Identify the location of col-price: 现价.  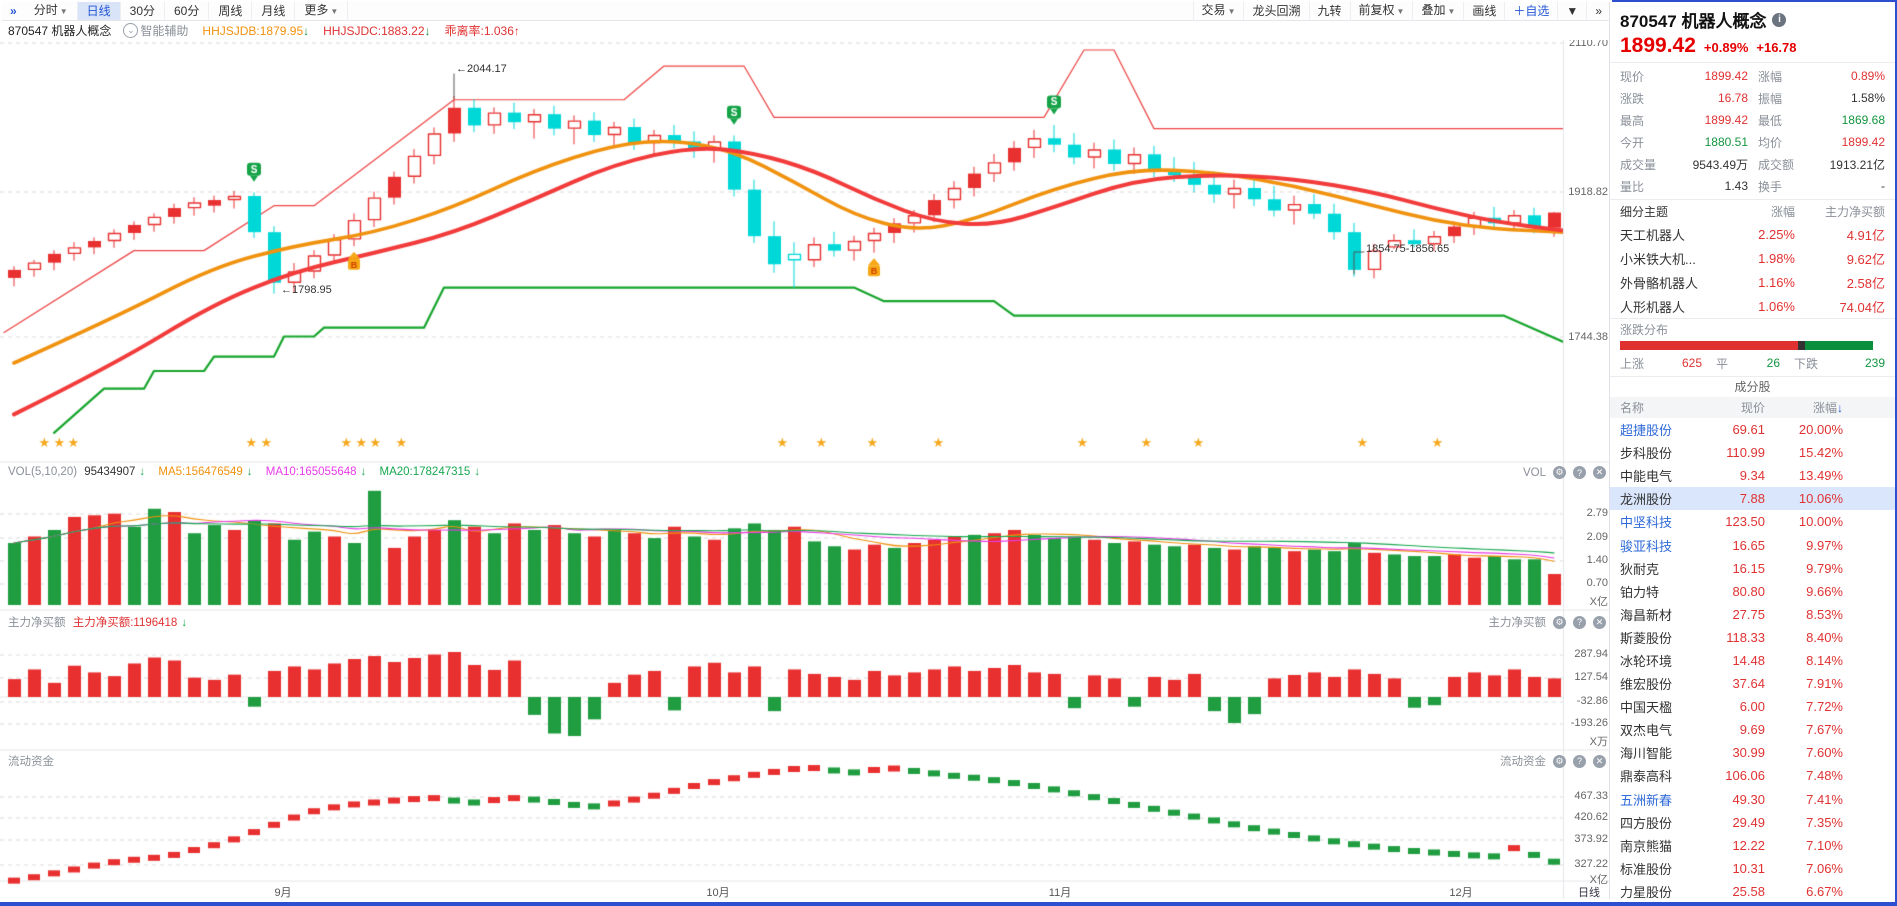
(1752, 408).